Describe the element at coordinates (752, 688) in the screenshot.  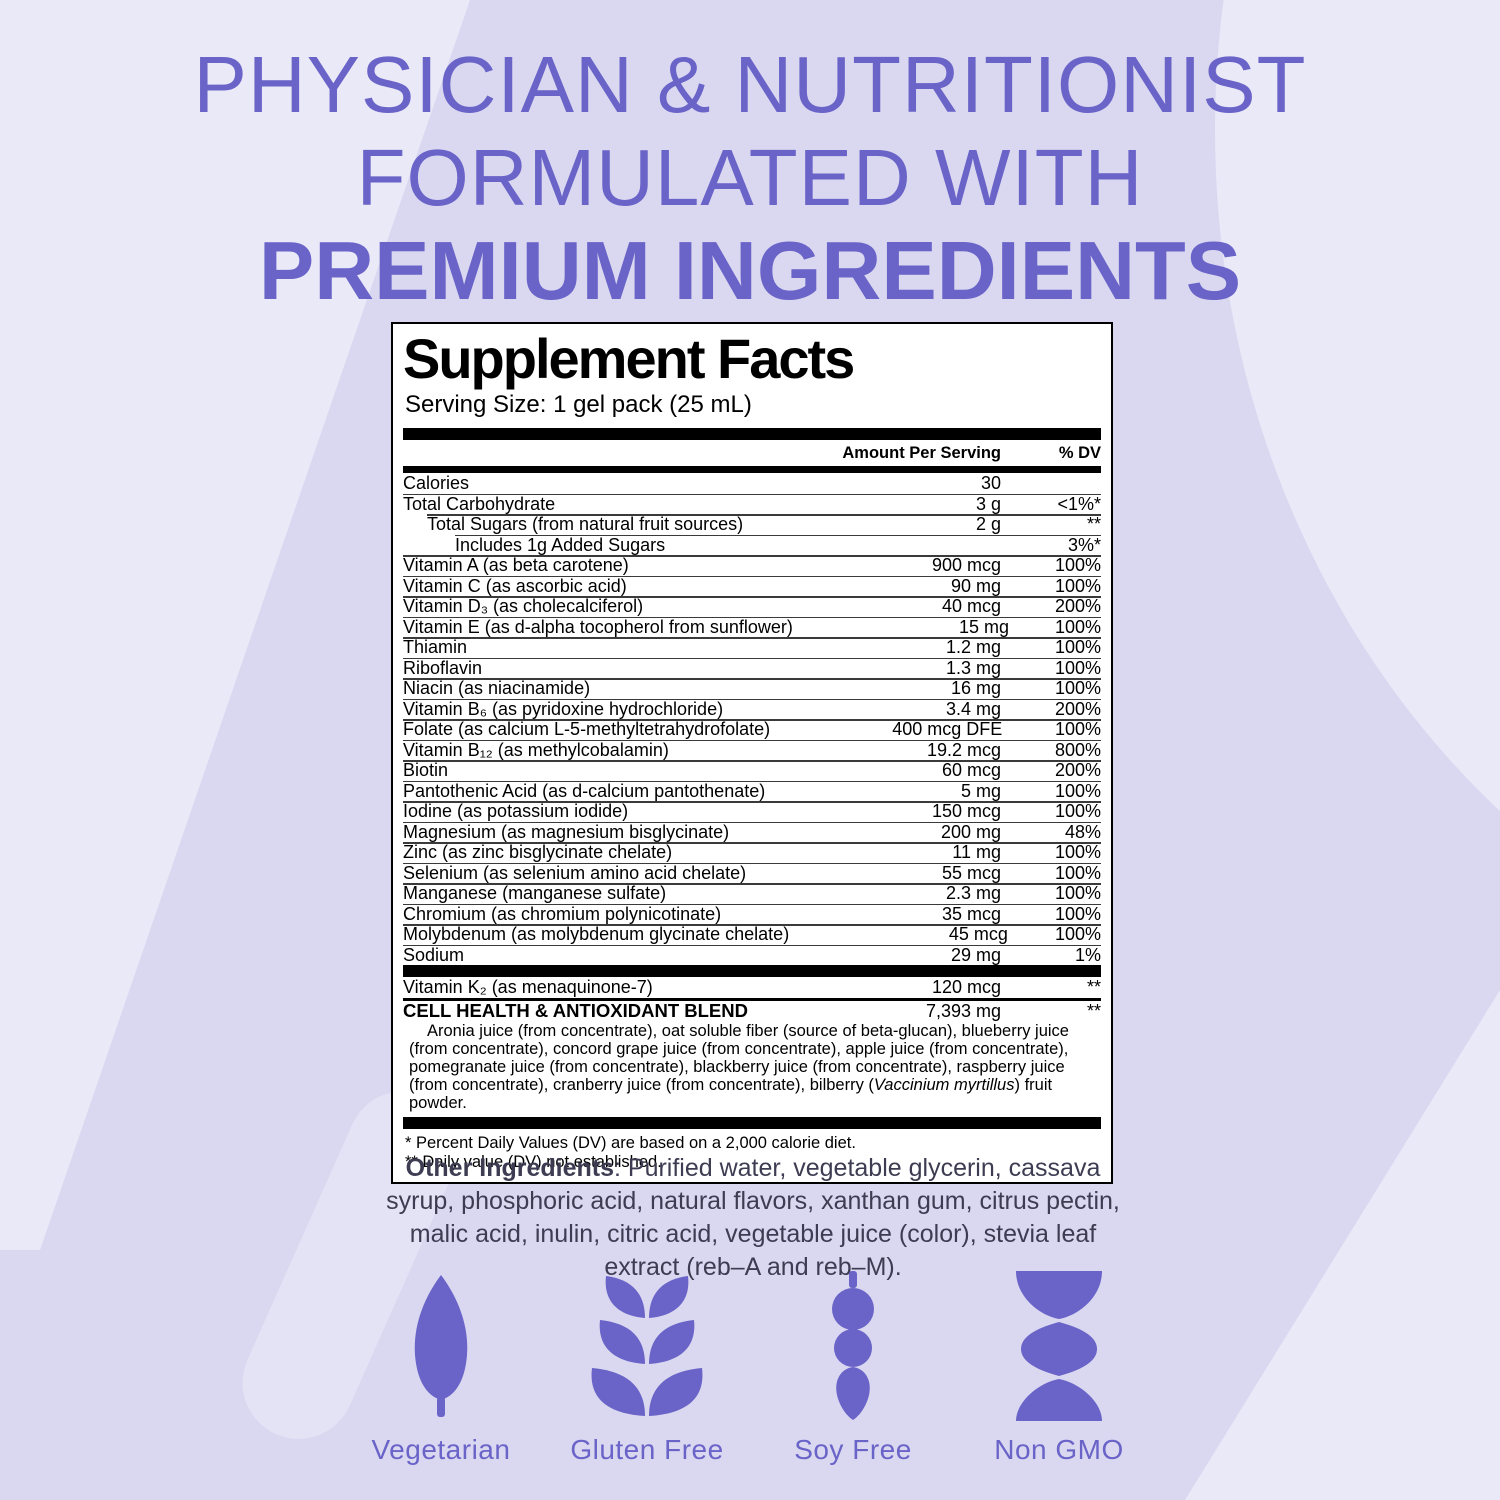
I see `nutrient-row-niacin: Niacin (as niacinamide) 16 mg 100%` at that location.